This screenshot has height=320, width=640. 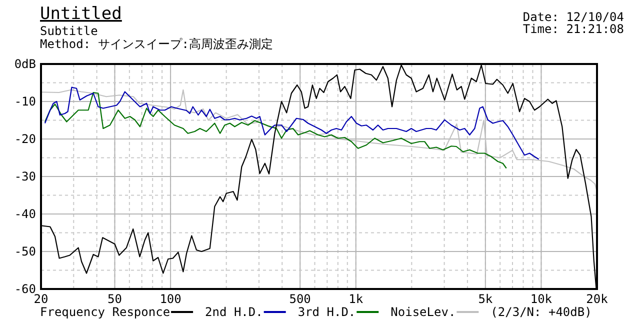 What do you see at coordinates (69, 31) in the screenshot?
I see `chart-subtitle: Subtitle` at bounding box center [69, 31].